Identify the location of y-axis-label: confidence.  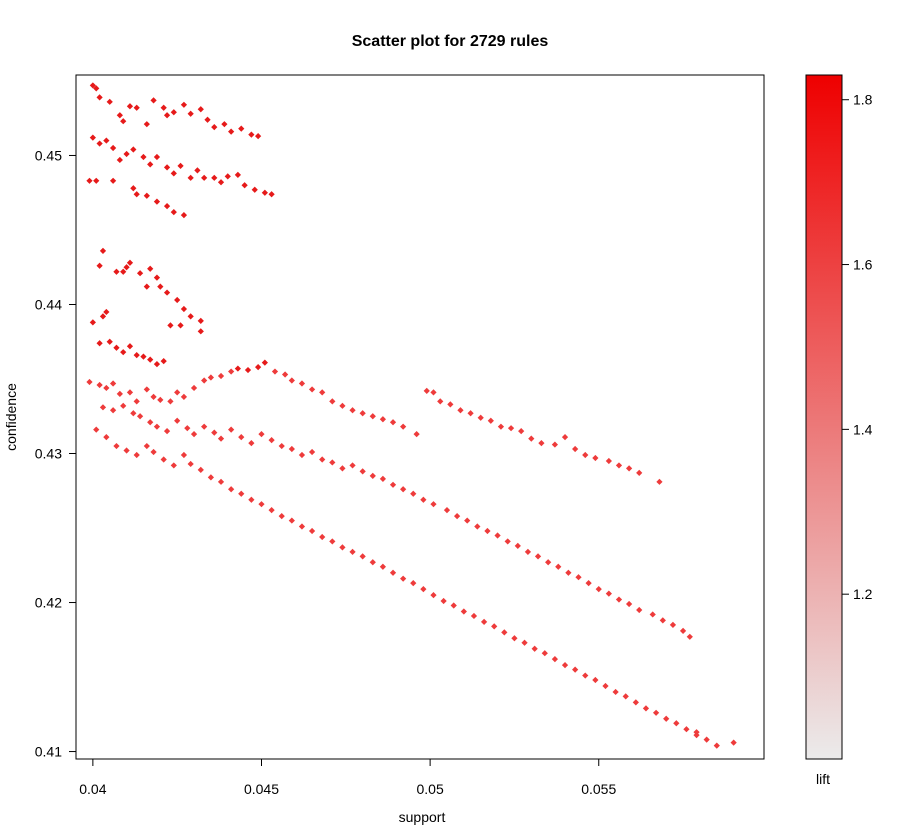
(11, 417).